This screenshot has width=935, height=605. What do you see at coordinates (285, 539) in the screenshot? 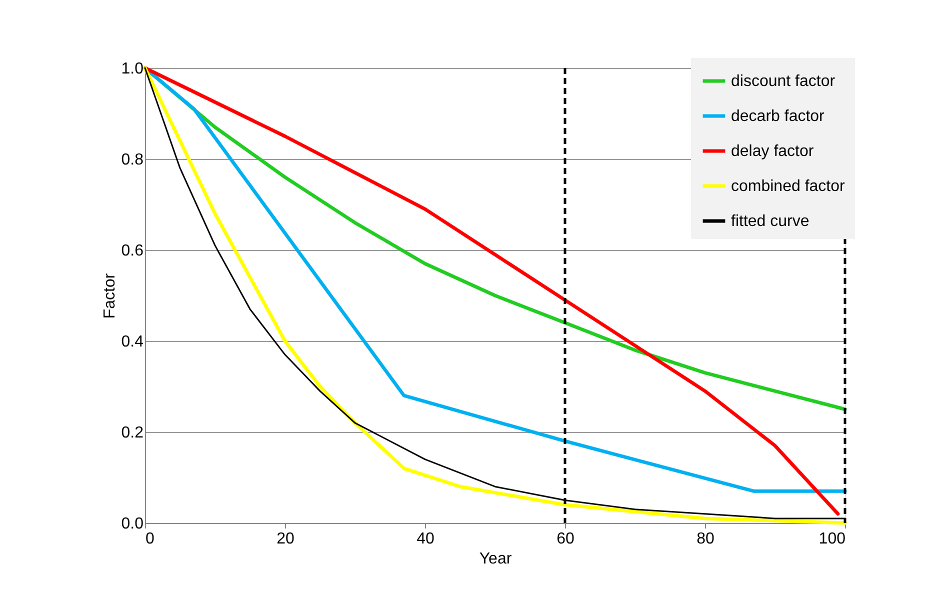
I see `x-tick-label: 20` at bounding box center [285, 539].